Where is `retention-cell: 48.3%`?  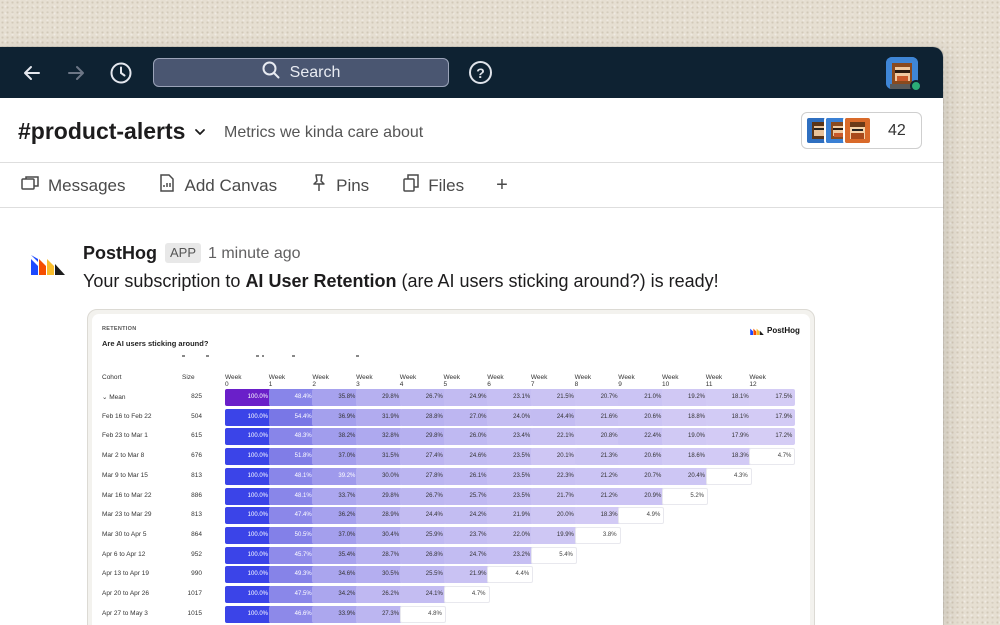 retention-cell: 48.3% is located at coordinates (291, 437).